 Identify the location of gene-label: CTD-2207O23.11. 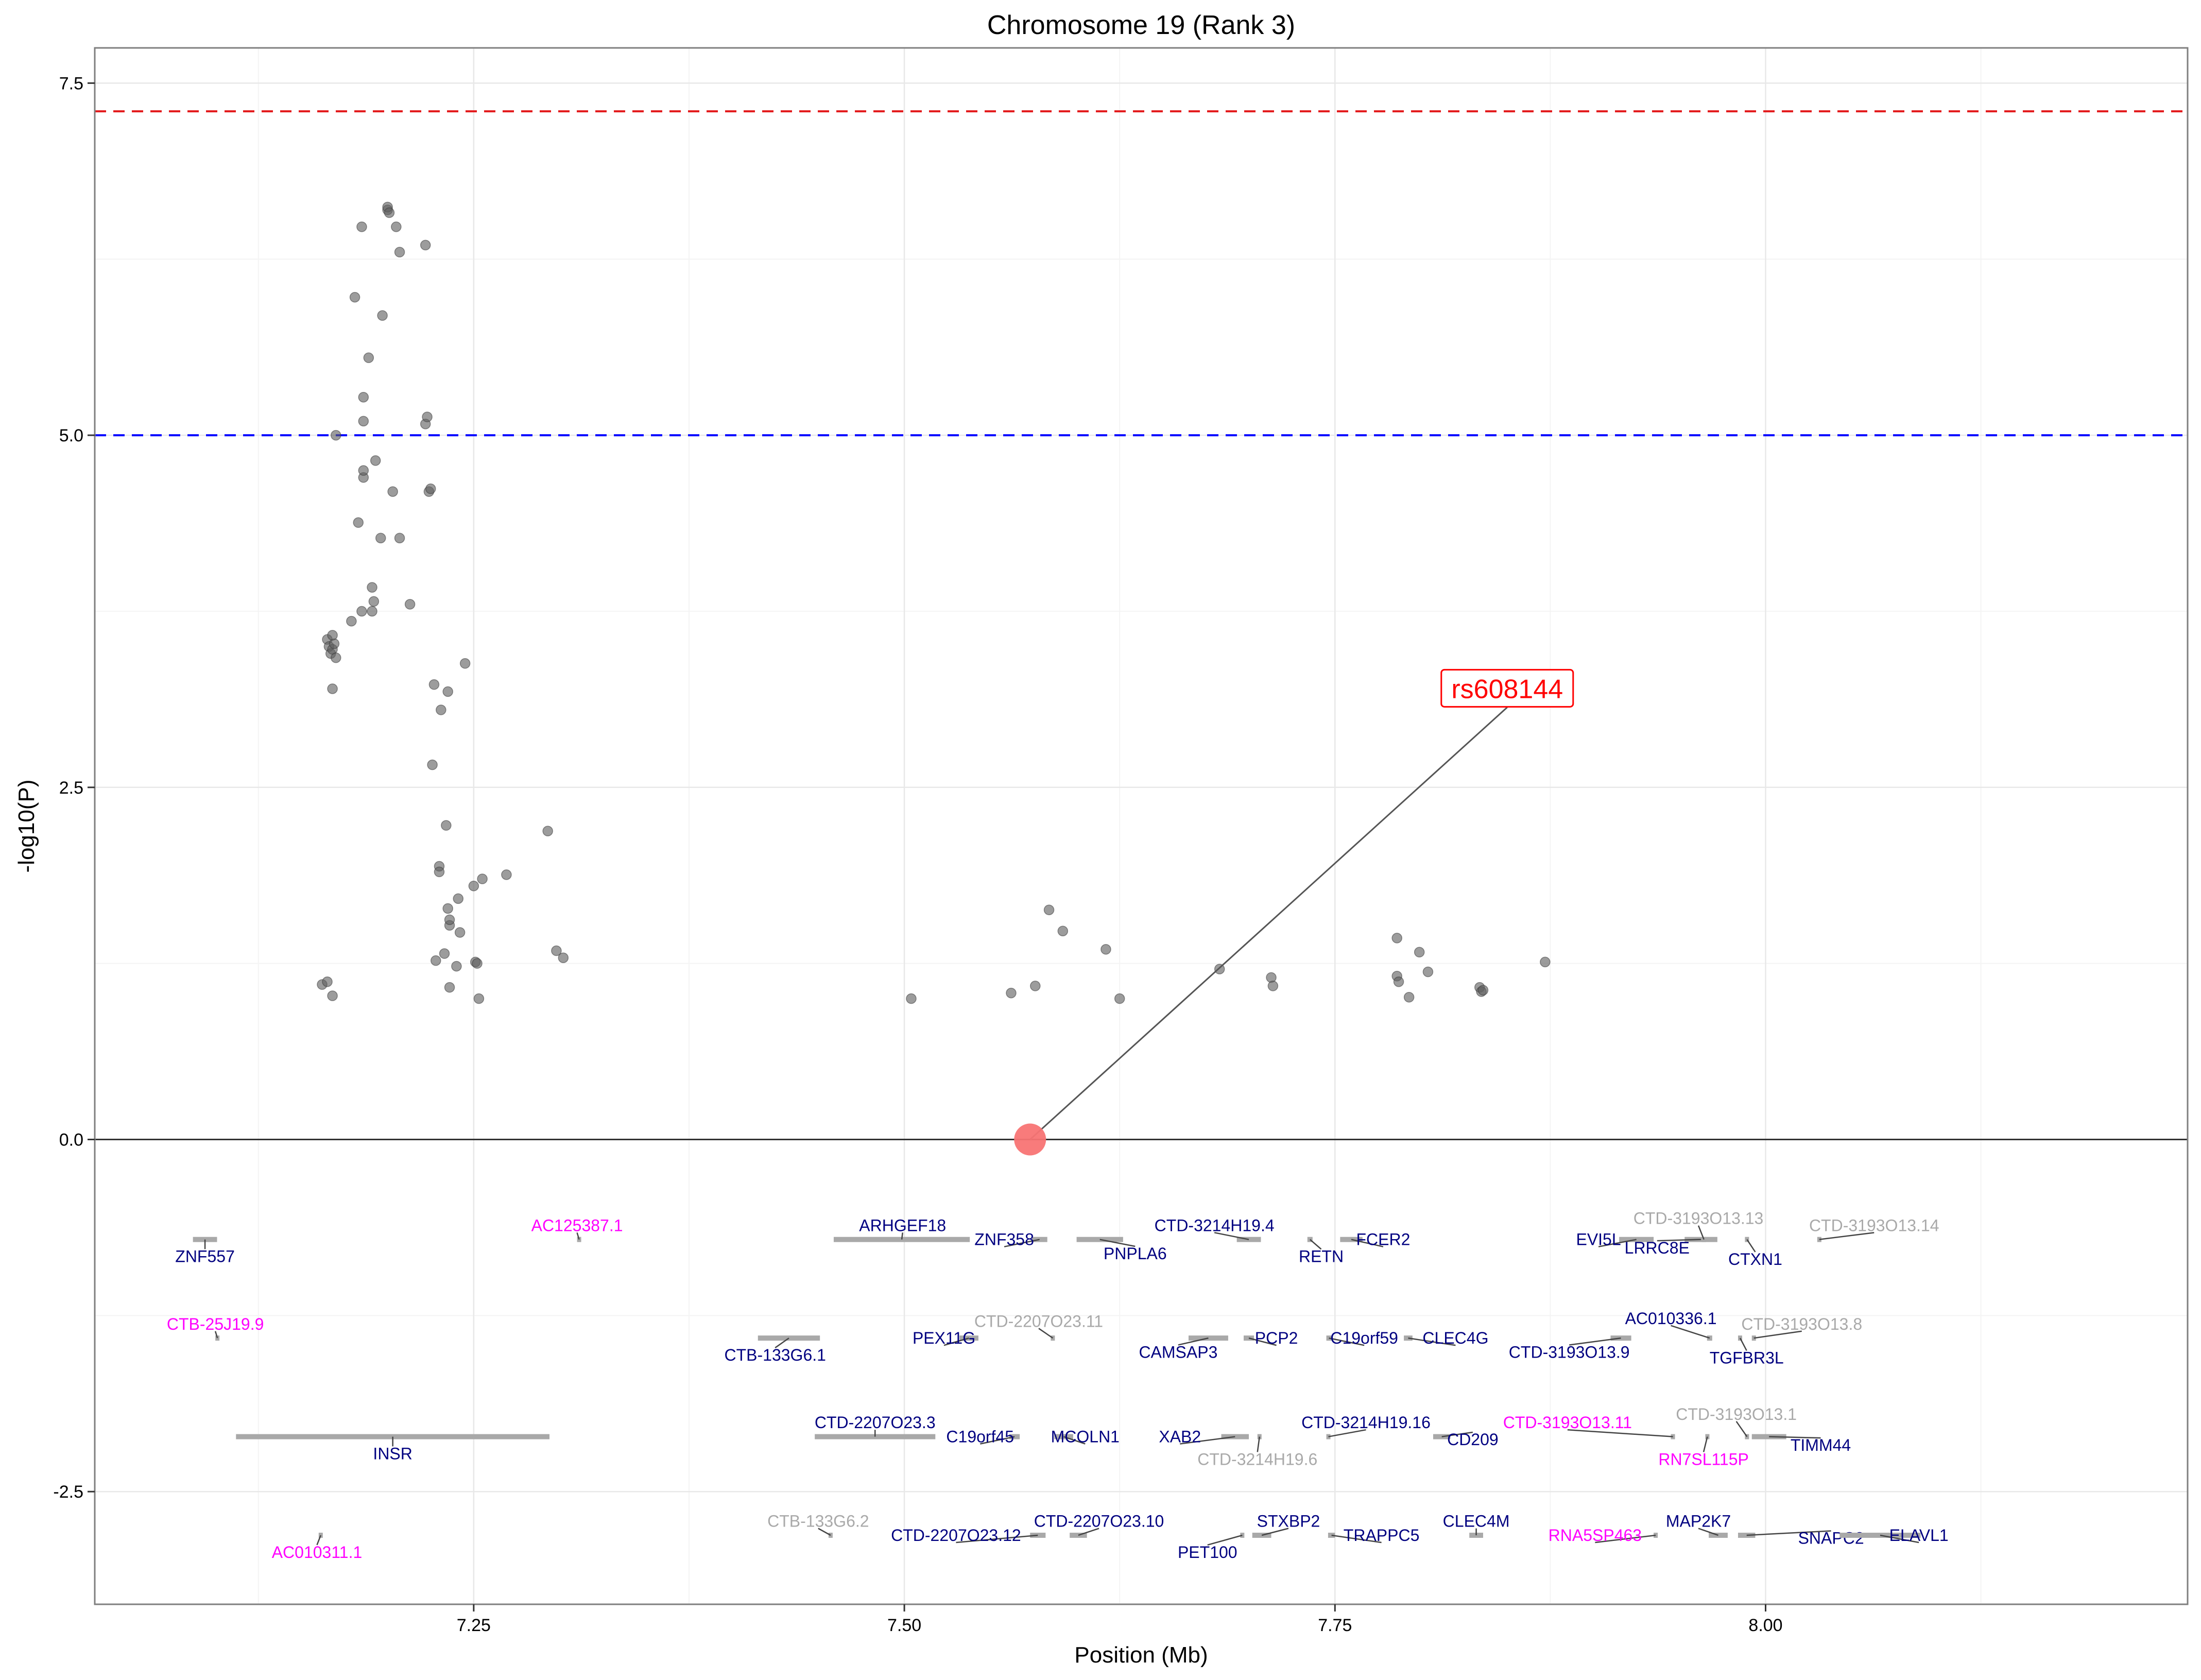
(1038, 1321).